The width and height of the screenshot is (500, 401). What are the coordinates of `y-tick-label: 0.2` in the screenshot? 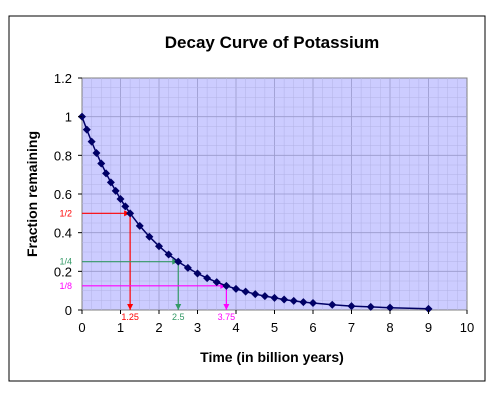 It's located at (63, 271).